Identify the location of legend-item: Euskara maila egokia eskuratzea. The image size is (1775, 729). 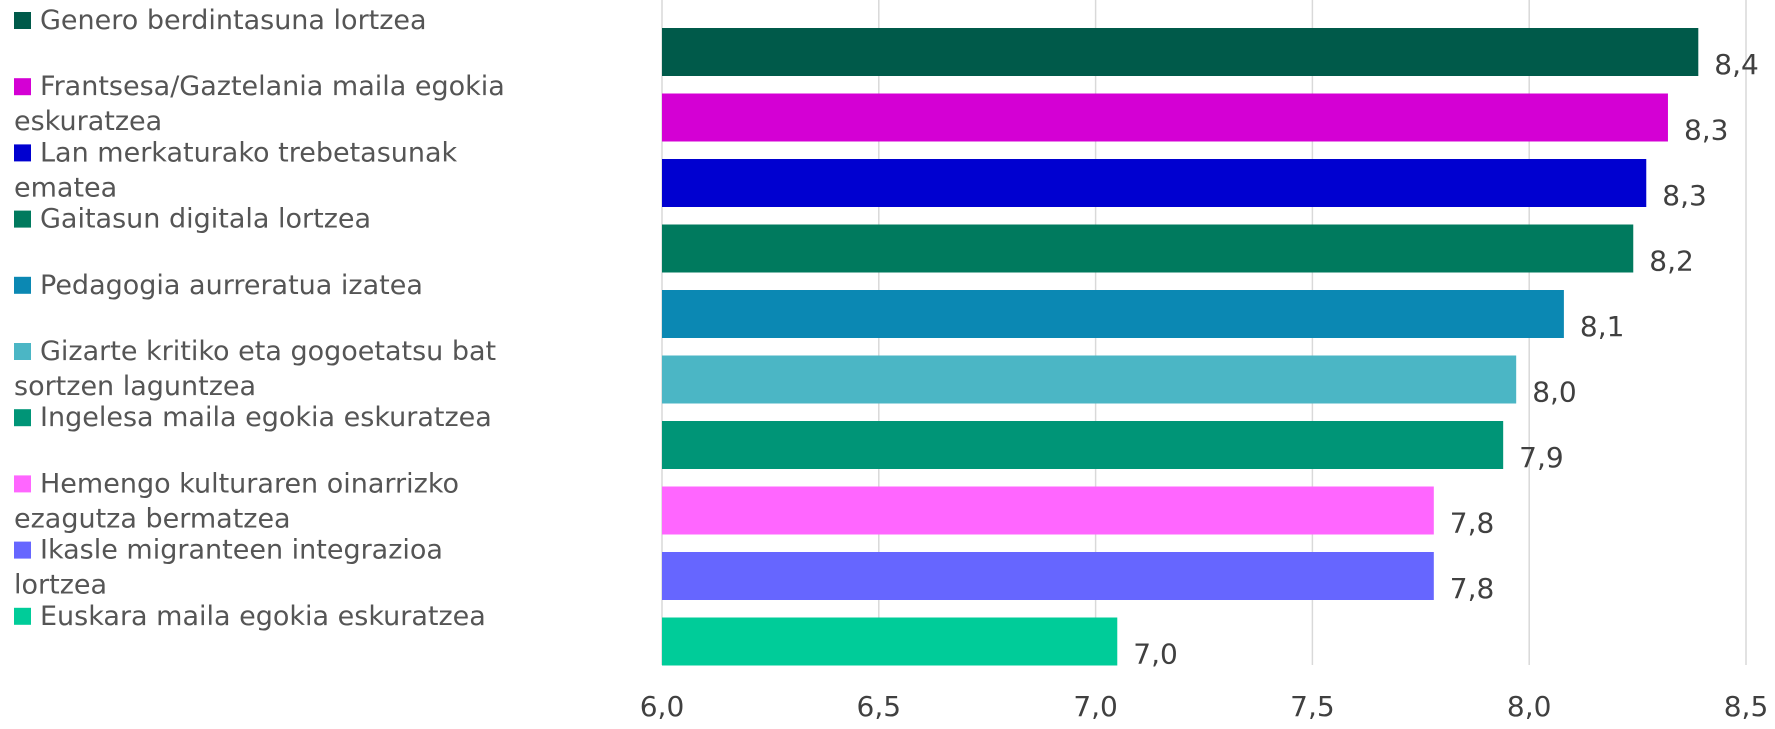
(250, 616).